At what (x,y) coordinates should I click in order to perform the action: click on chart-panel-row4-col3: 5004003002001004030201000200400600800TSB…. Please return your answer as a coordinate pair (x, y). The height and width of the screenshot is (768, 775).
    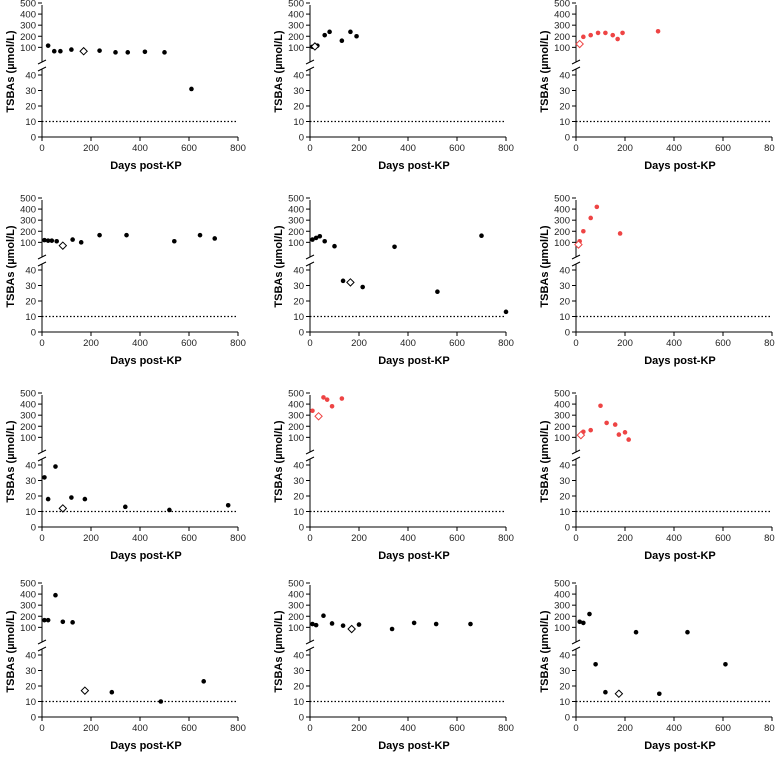
    Looking at the image, I should click on (654, 673).